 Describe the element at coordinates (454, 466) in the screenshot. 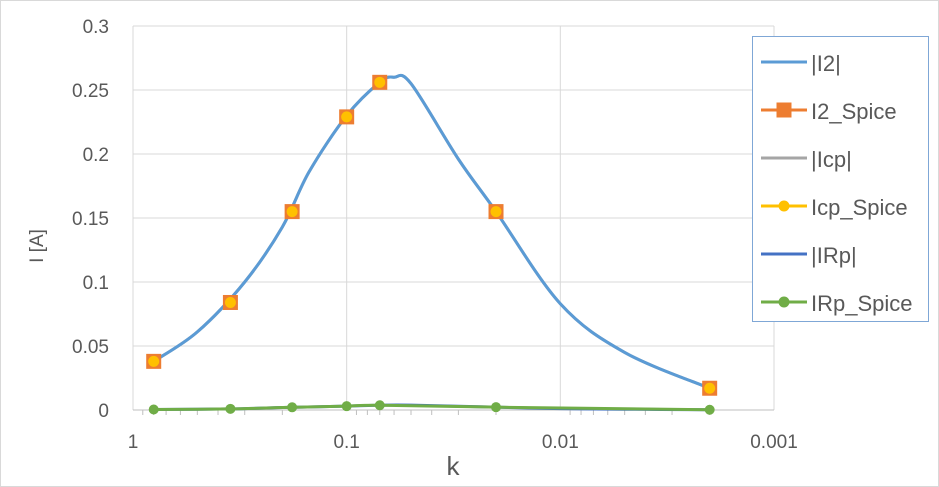

I see `x-axis-title: k` at that location.